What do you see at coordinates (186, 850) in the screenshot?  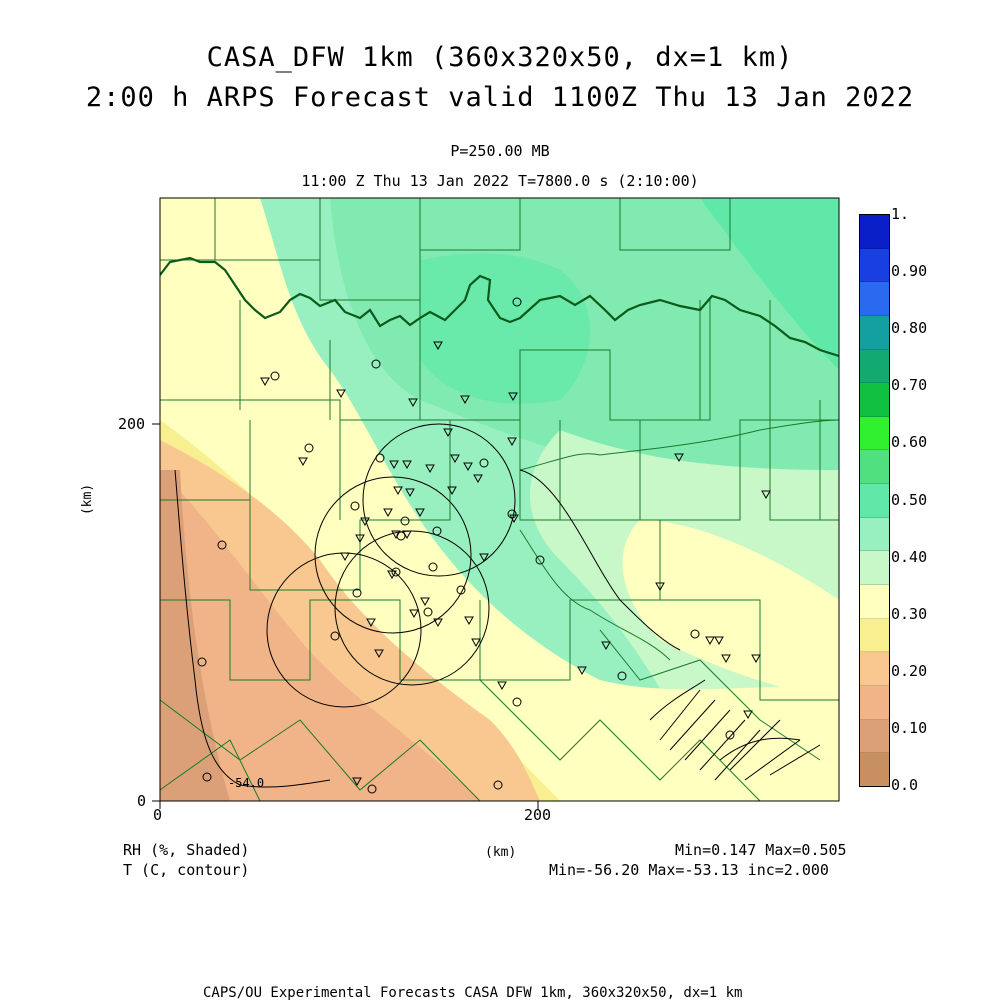 I see `legend-field-rh: RH (%, Shaded)` at bounding box center [186, 850].